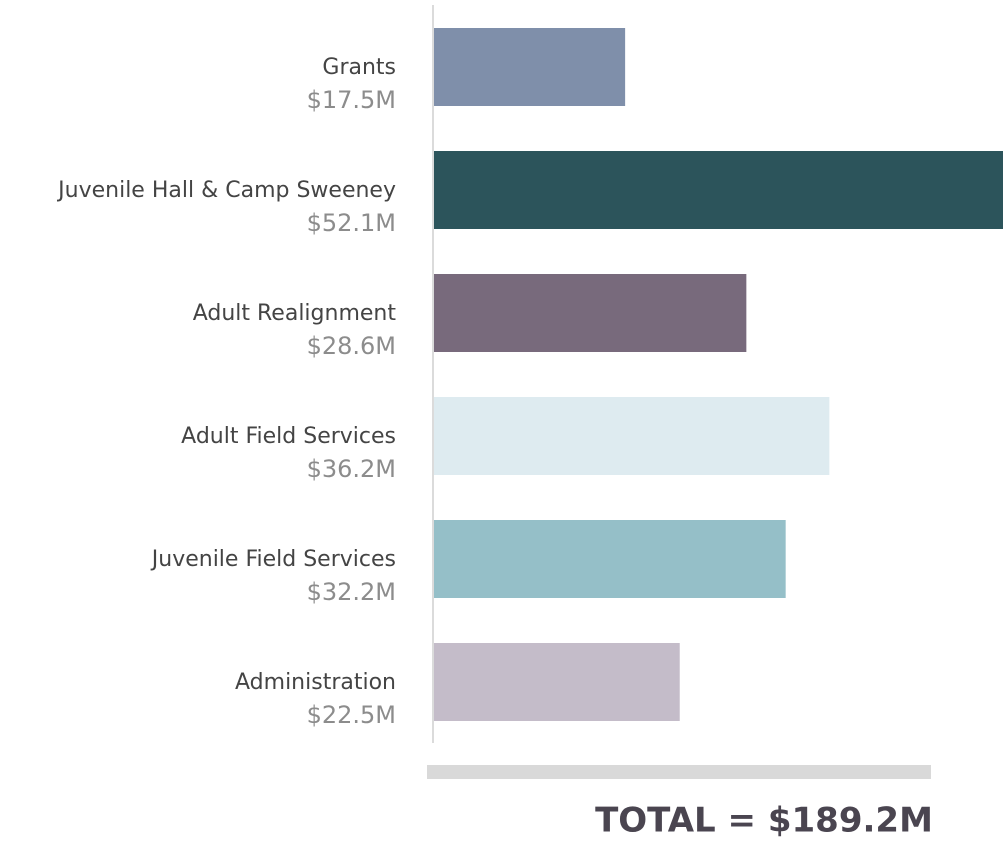 Image resolution: width=1003 pixels, height=842 pixels. I want to click on value-label: $17.5M, so click(351, 100).